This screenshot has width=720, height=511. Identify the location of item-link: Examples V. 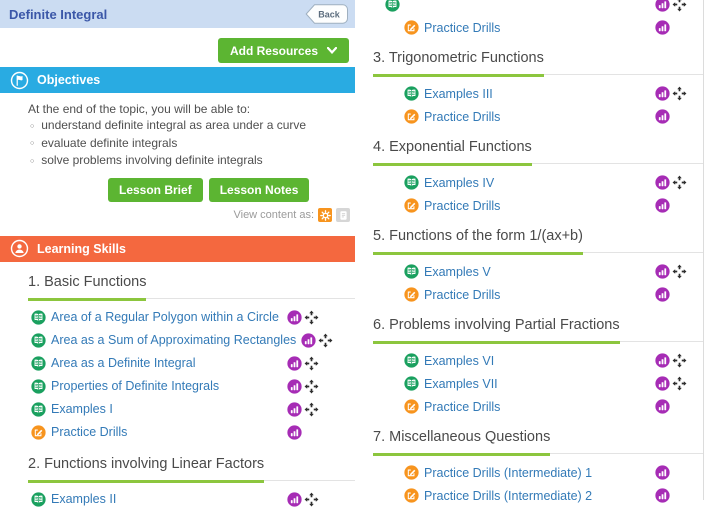
(457, 271).